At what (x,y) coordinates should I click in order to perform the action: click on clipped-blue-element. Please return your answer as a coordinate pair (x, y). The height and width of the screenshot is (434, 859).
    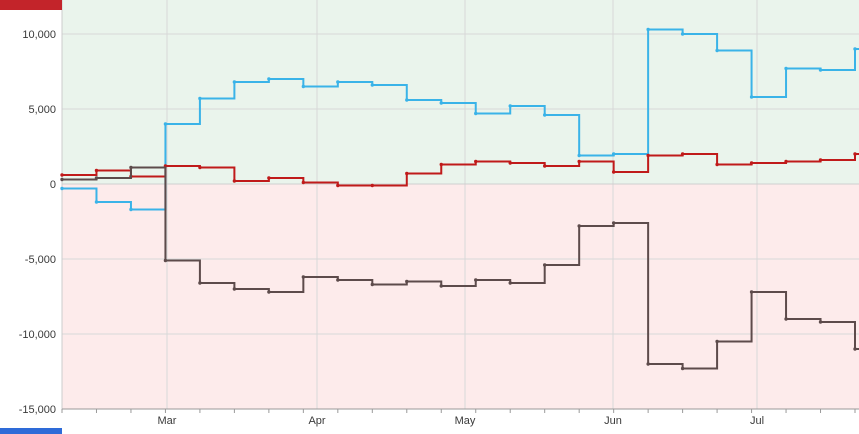
    Looking at the image, I should click on (31, 431).